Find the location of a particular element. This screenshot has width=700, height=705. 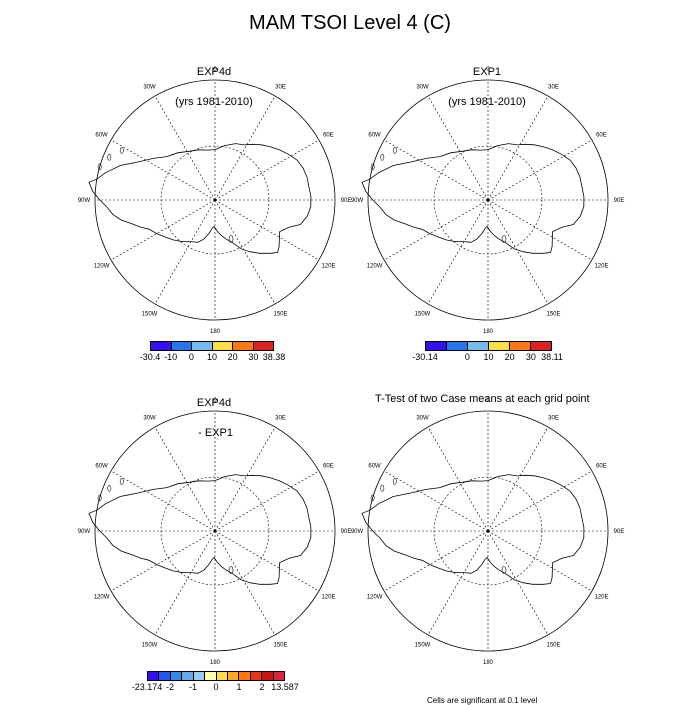

panel-title-exp4d: EXP4d (yrs 1981-2010) is located at coordinates (214, 82).